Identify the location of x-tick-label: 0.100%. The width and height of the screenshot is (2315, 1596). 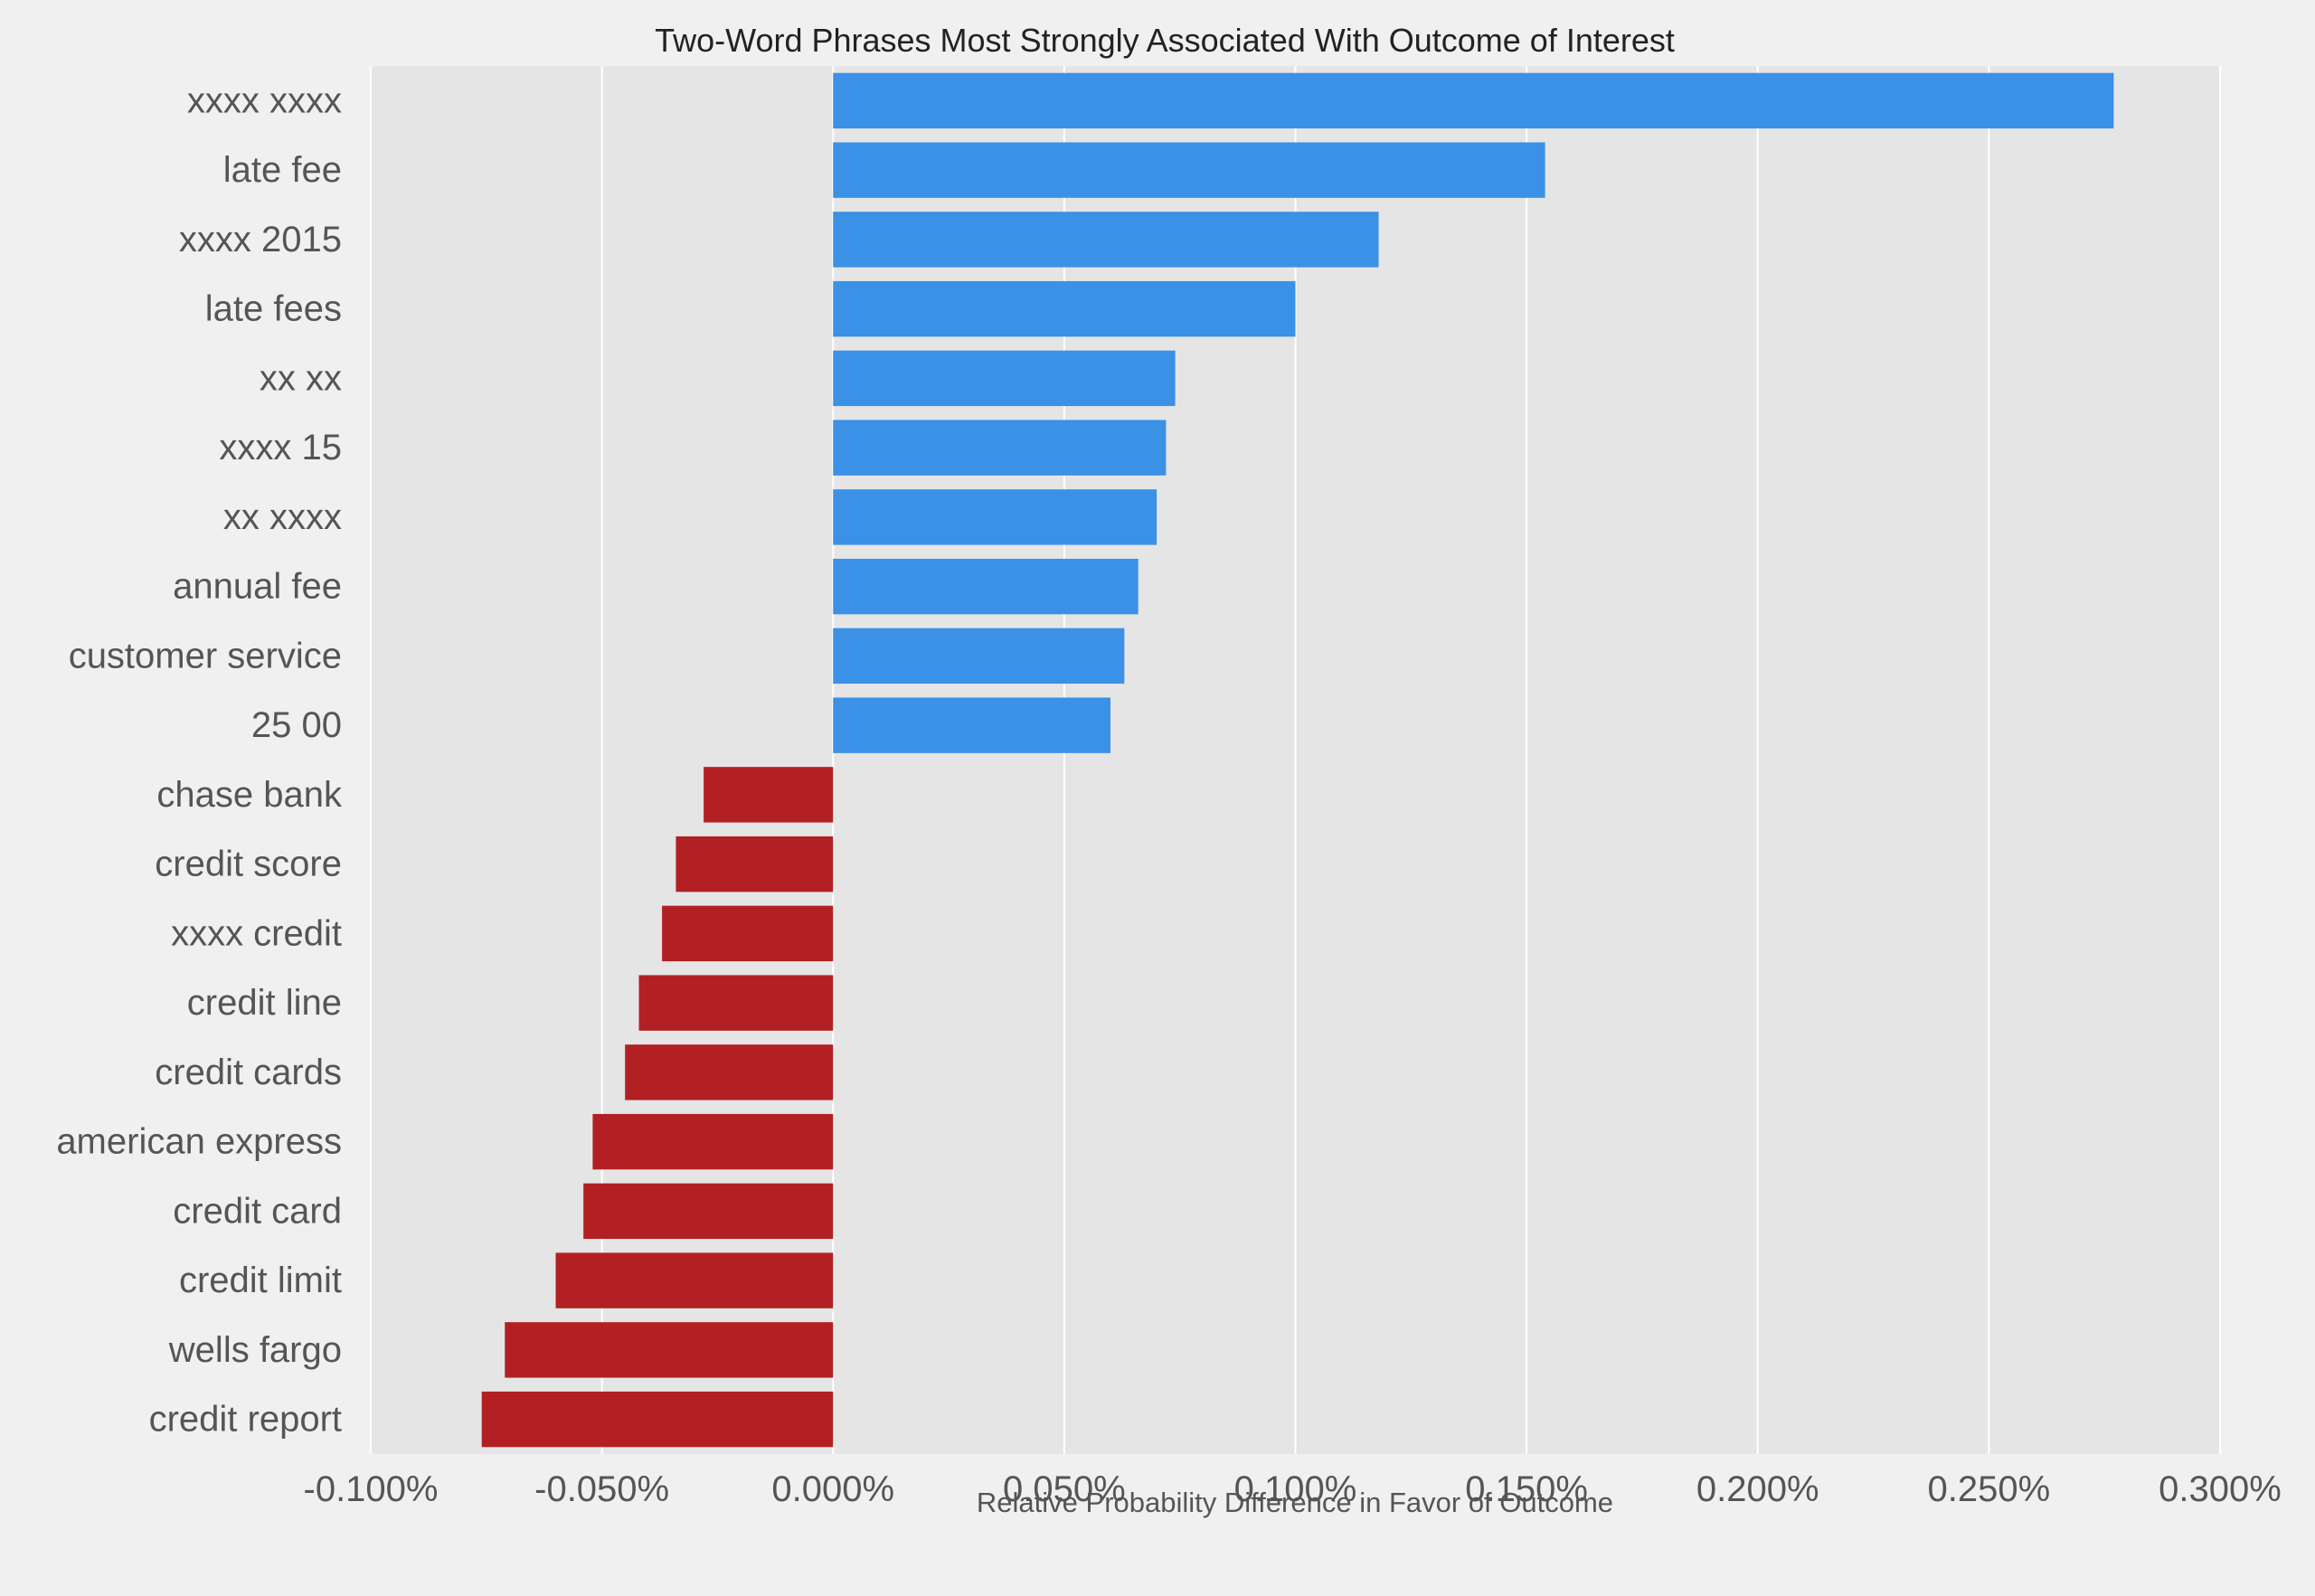
(1295, 1489).